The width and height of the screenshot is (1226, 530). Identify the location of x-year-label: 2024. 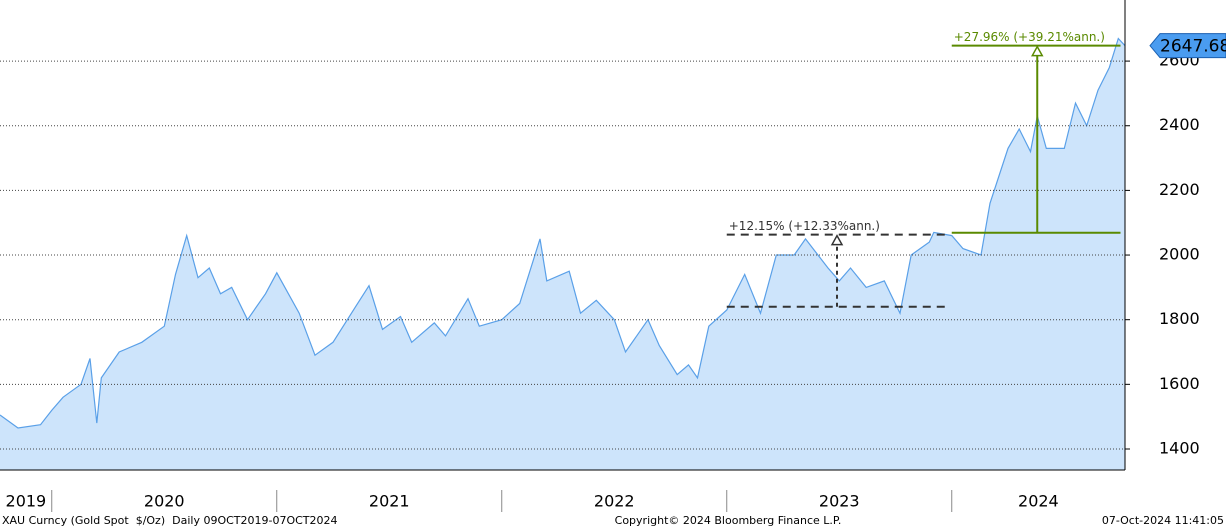
(1038, 501).